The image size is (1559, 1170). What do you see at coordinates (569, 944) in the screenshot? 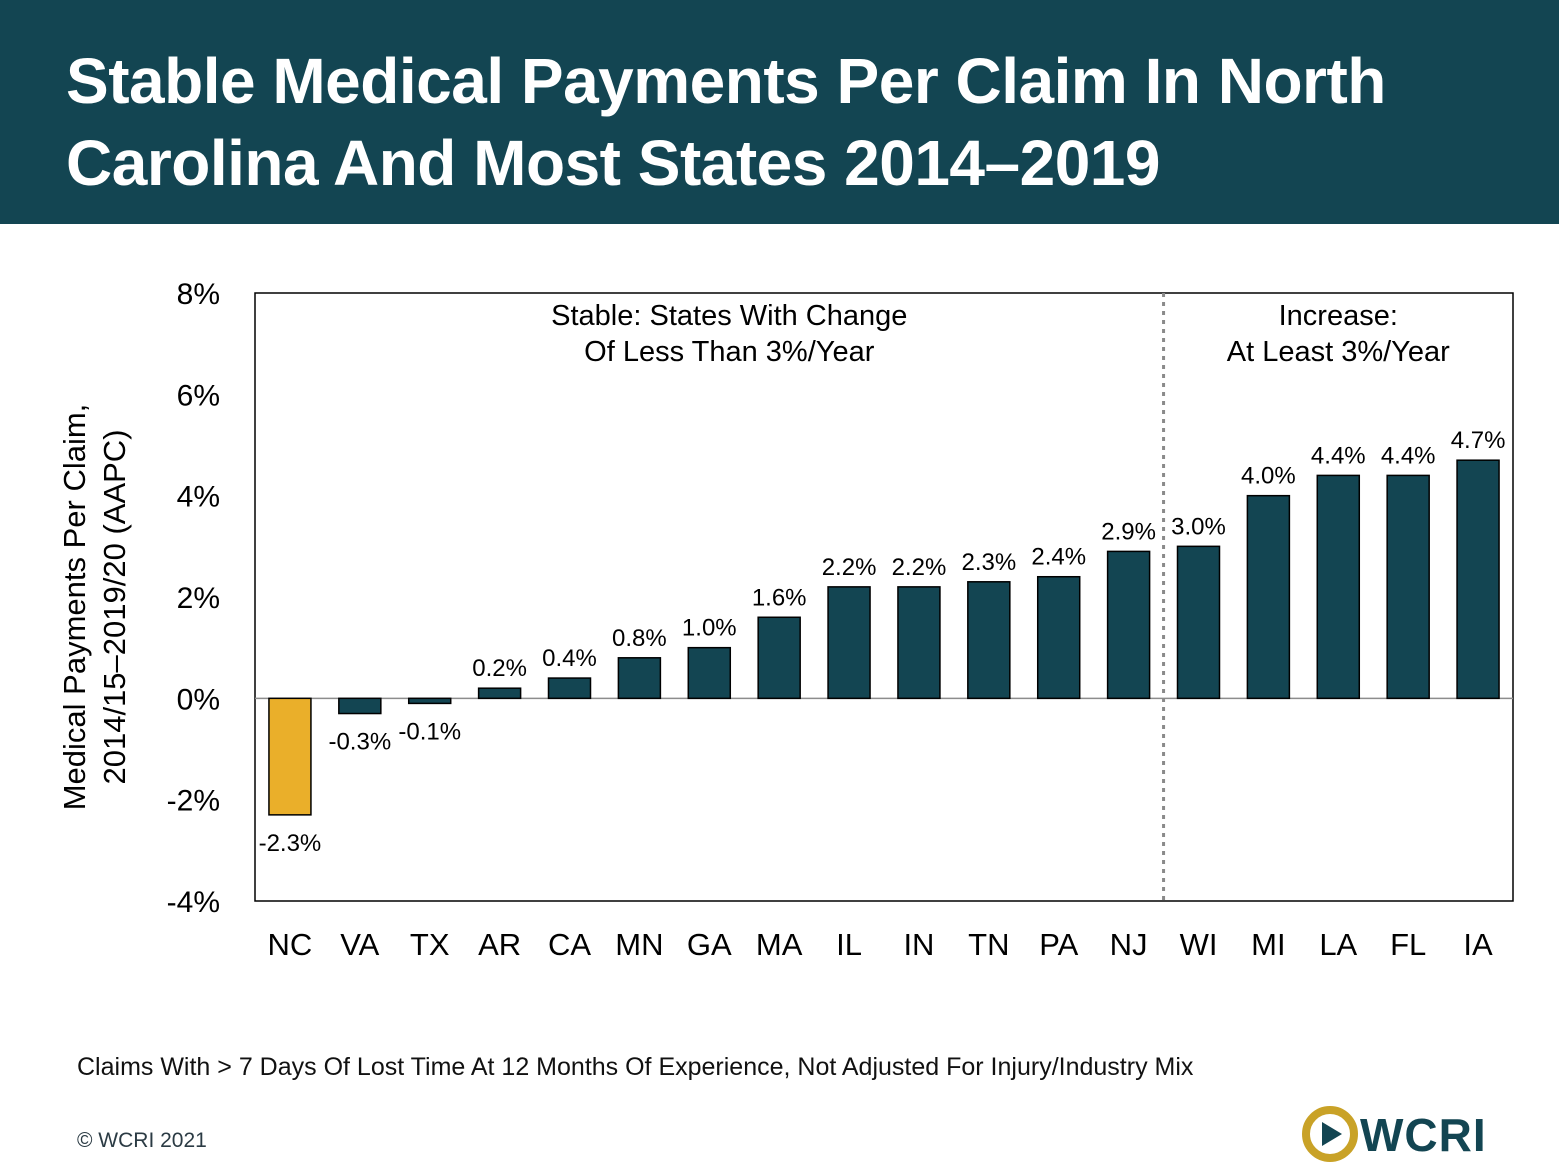
I see `x-tick-label: CA` at bounding box center [569, 944].